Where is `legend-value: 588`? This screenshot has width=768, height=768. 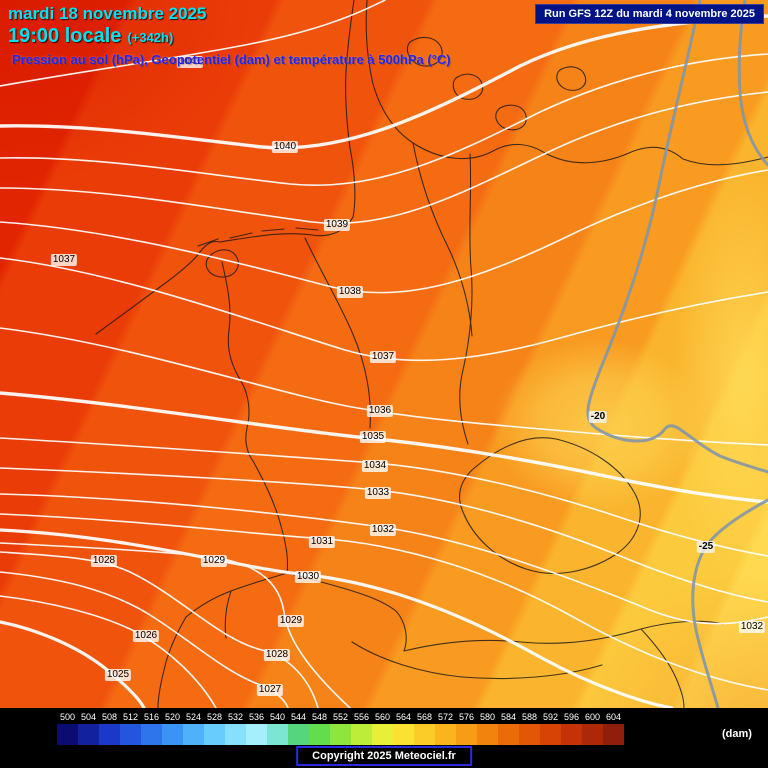 legend-value: 588 is located at coordinates (529, 717).